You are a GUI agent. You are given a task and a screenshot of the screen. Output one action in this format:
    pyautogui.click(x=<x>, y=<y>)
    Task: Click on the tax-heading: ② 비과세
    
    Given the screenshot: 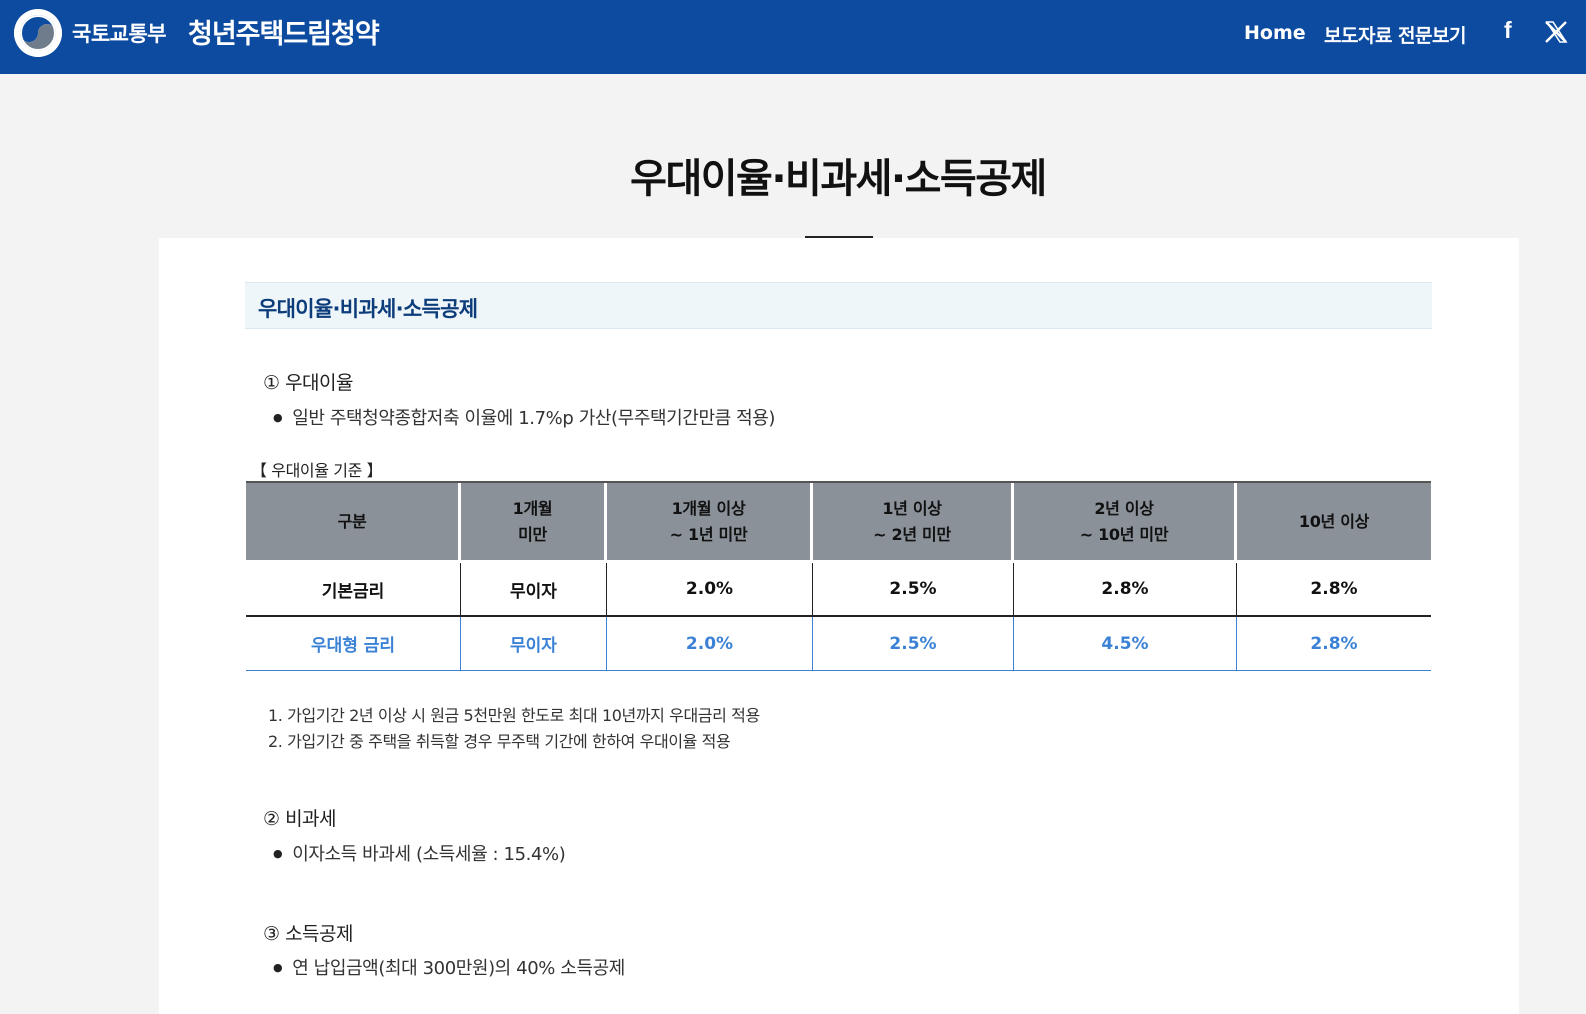 What is the action you would take?
    pyautogui.click(x=300, y=819)
    